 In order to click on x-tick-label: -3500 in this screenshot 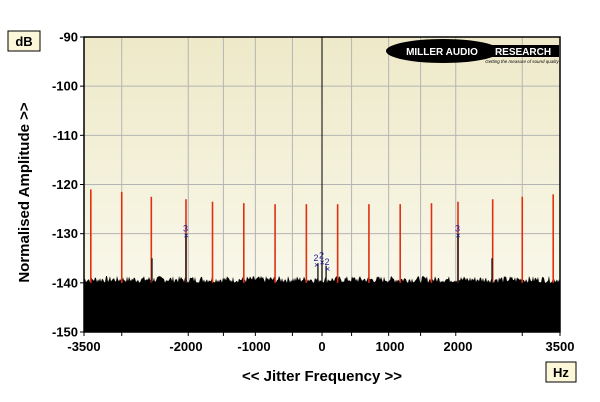, I will do `click(83, 346)`.